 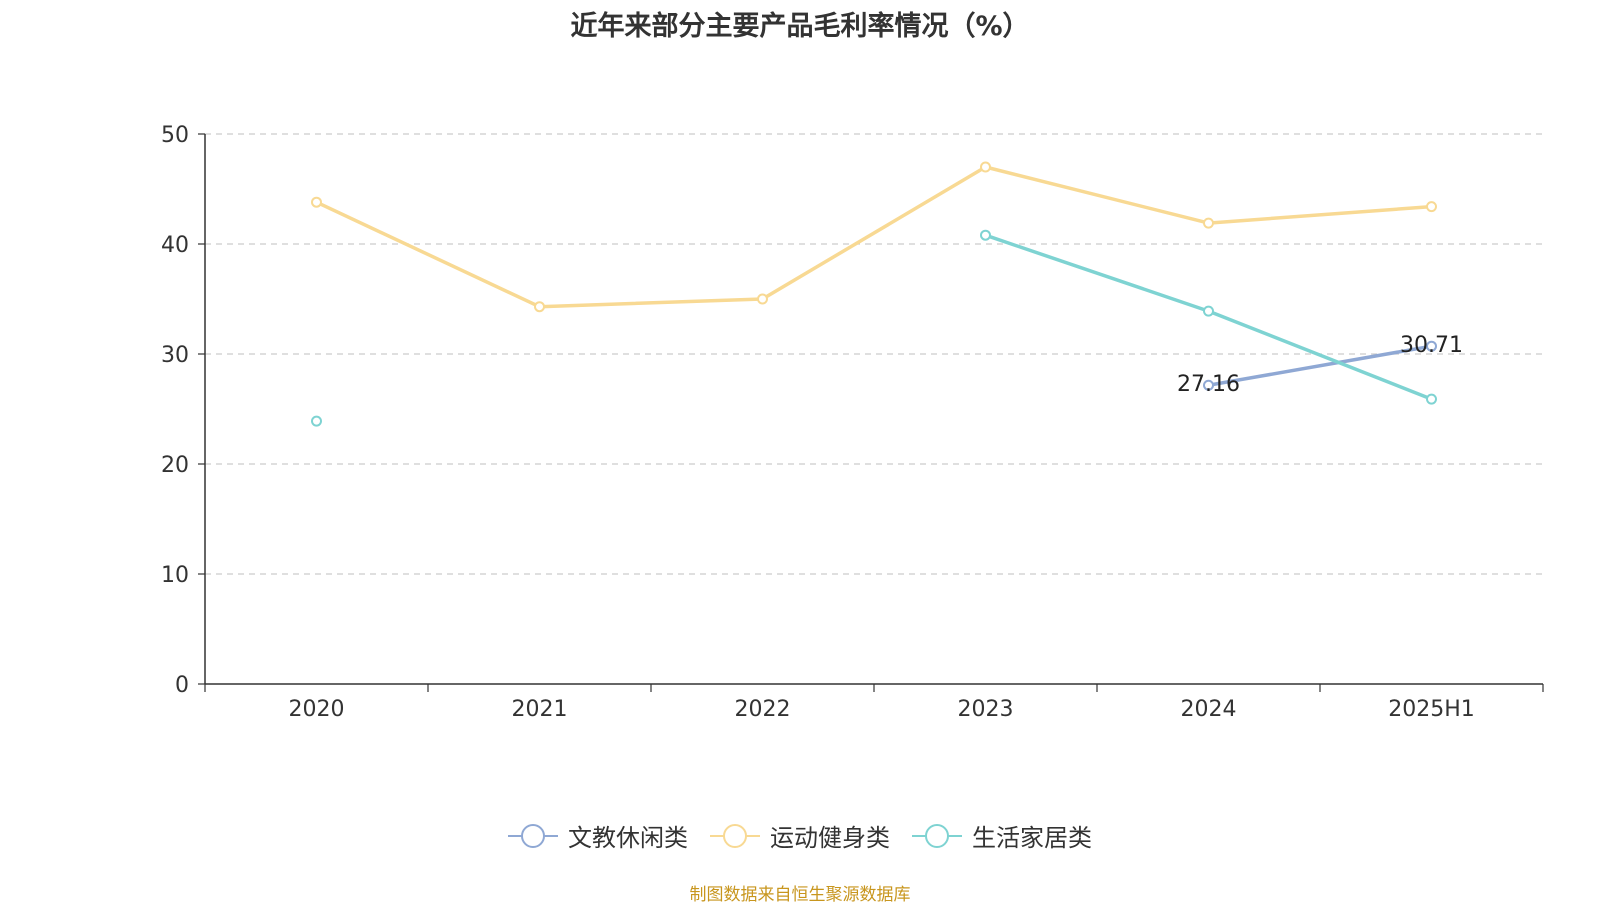 What do you see at coordinates (175, 135) in the screenshot?
I see `y-tick-label: 50` at bounding box center [175, 135].